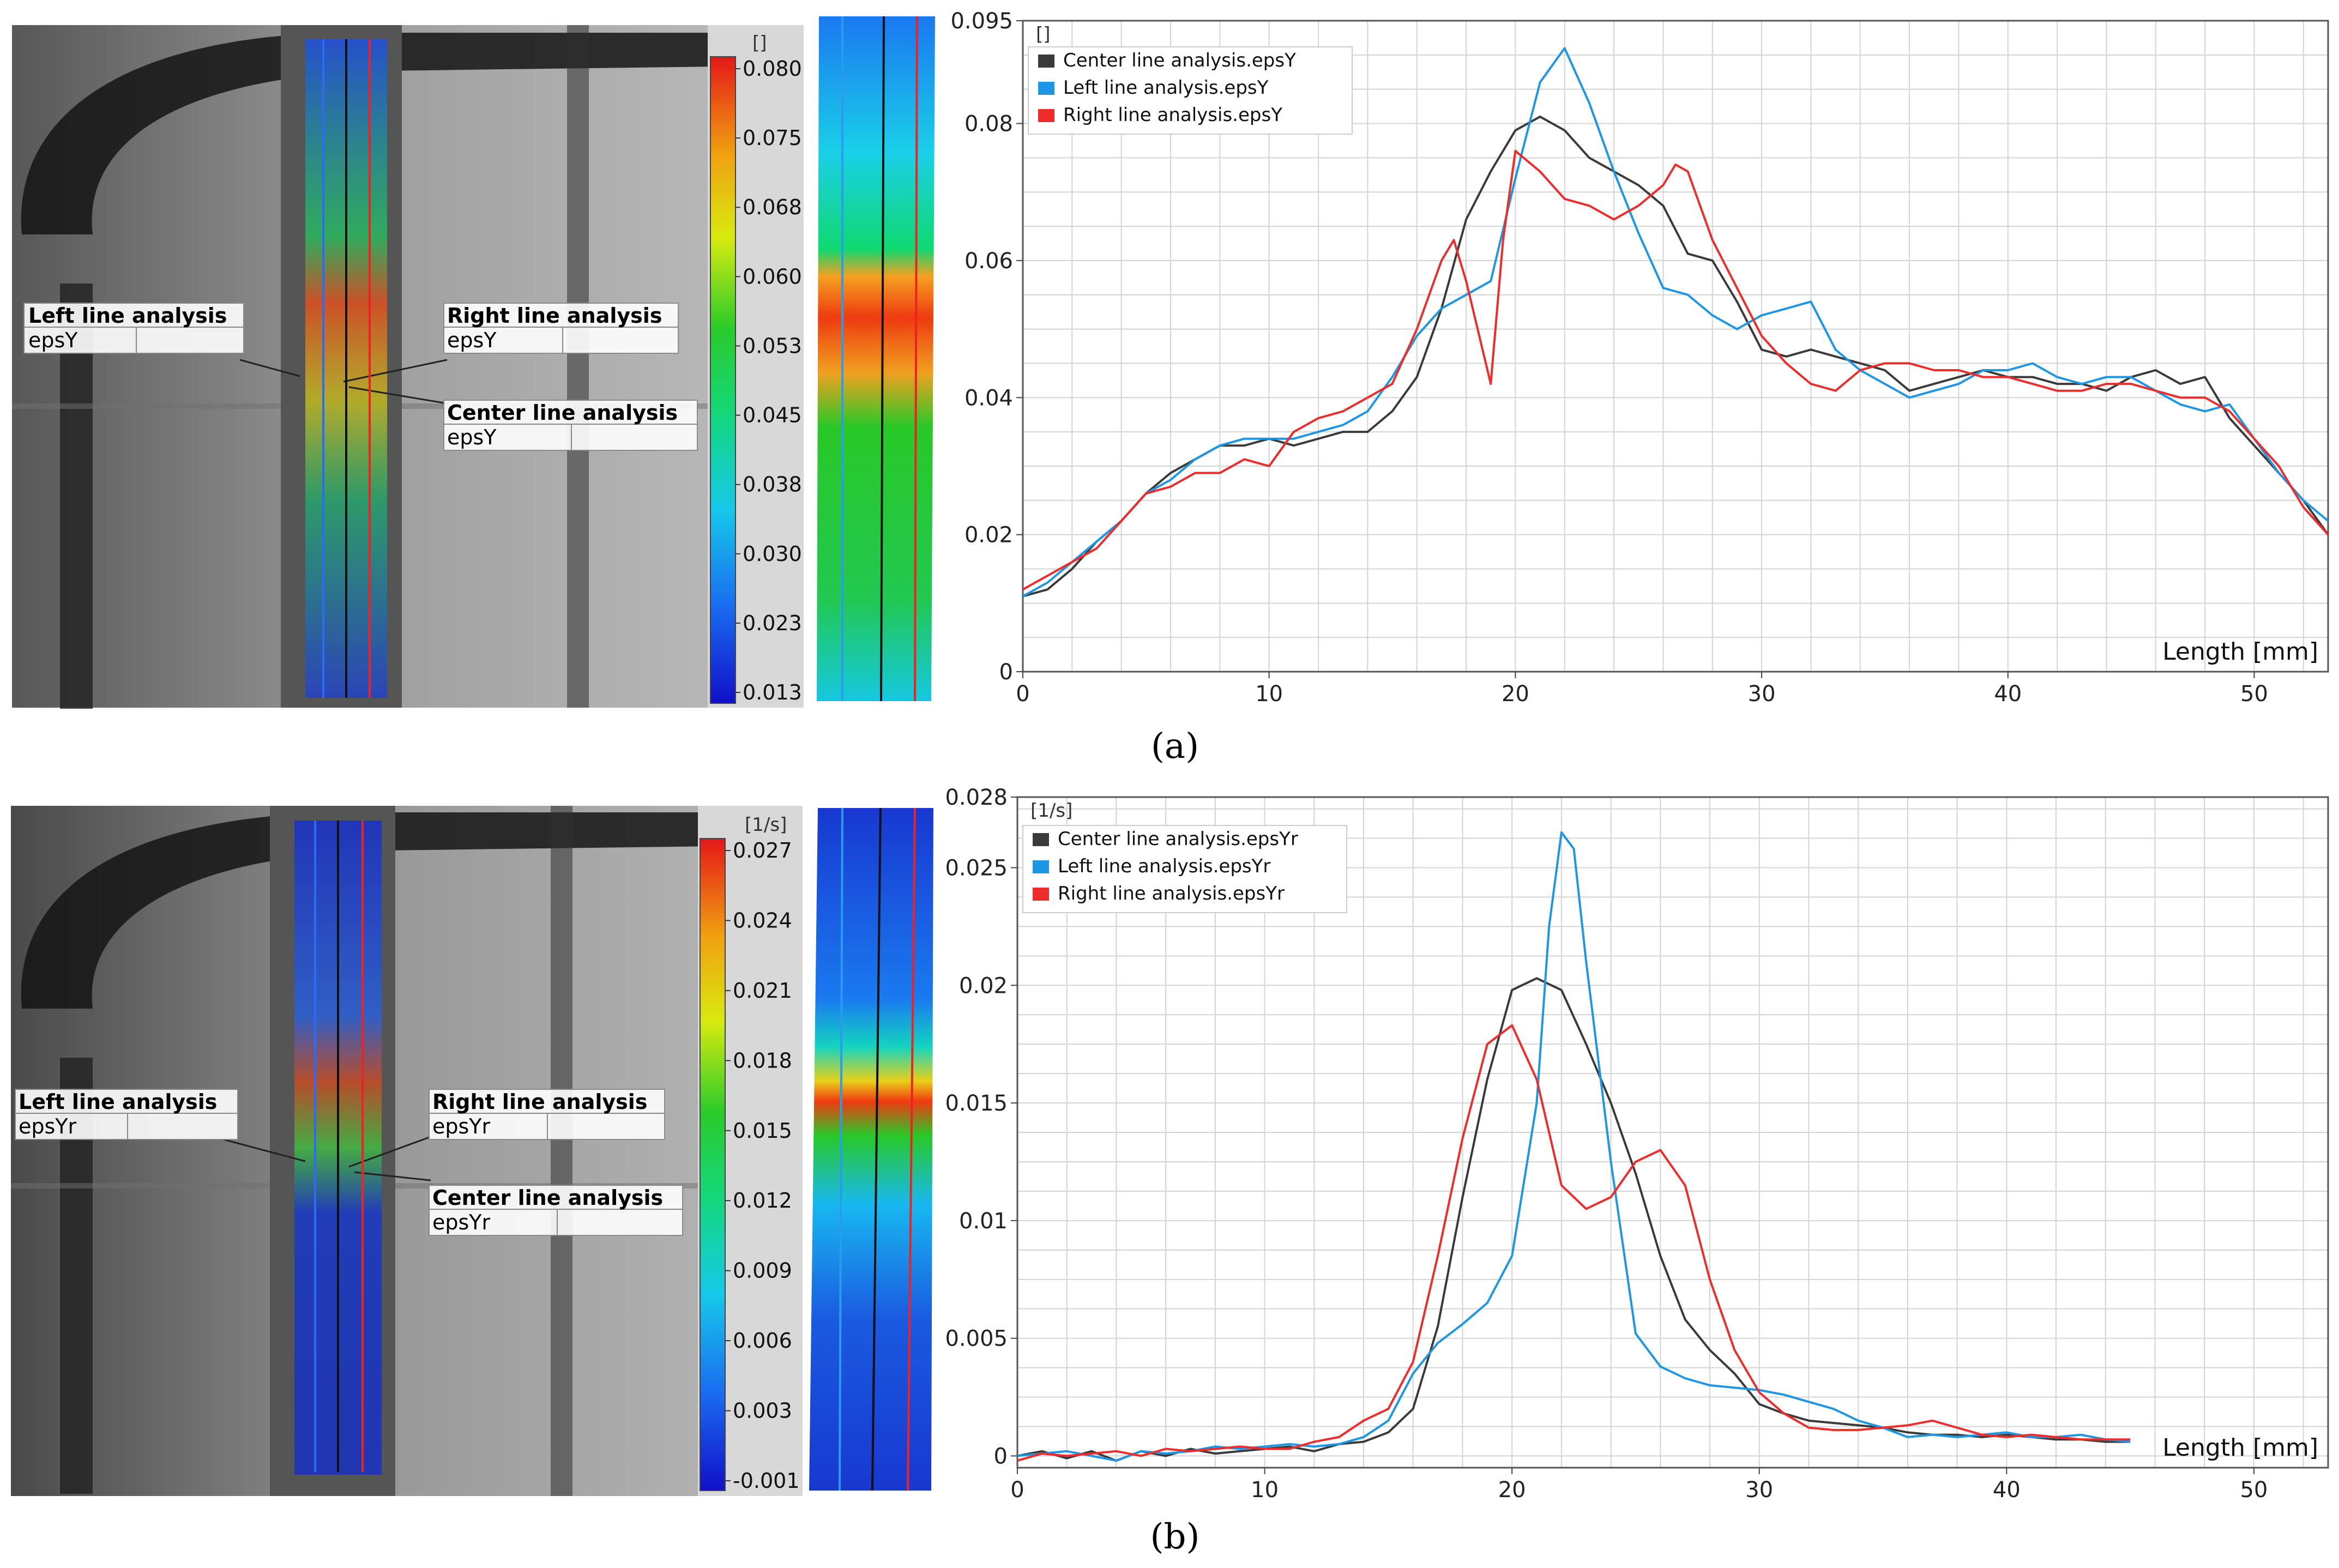  Describe the element at coordinates (977, 868) in the screenshot. I see `y-tick-label: 0.025` at that location.